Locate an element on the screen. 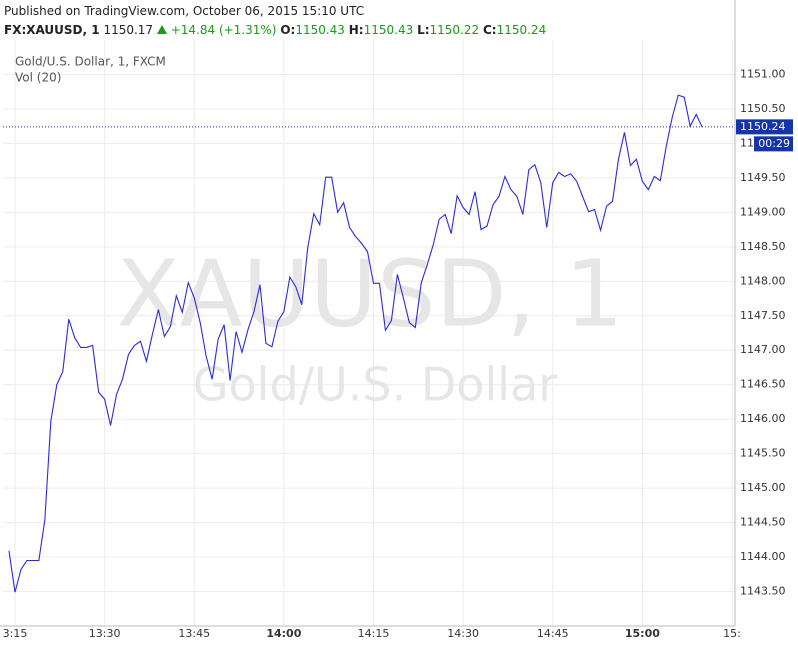 The width and height of the screenshot is (798, 652). low: 1150.22 is located at coordinates (454, 30).